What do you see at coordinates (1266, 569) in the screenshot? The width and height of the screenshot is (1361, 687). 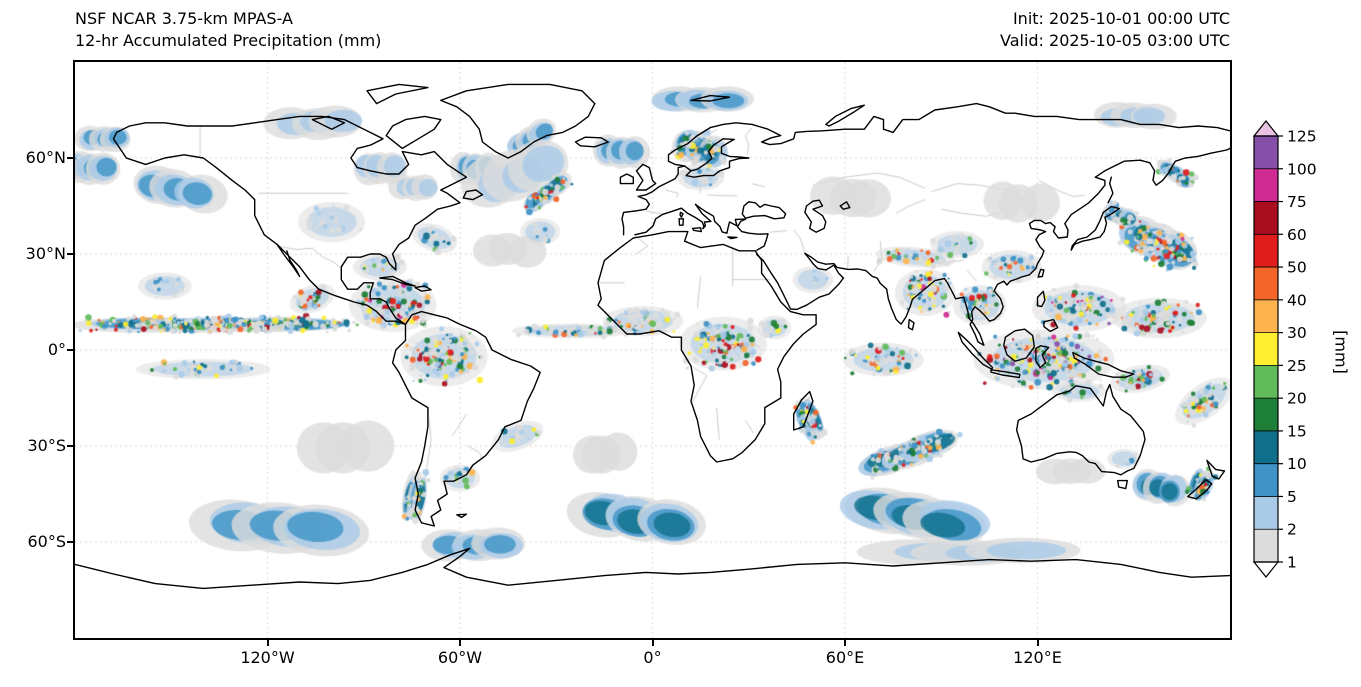 I see `colorbar-under-arrow` at bounding box center [1266, 569].